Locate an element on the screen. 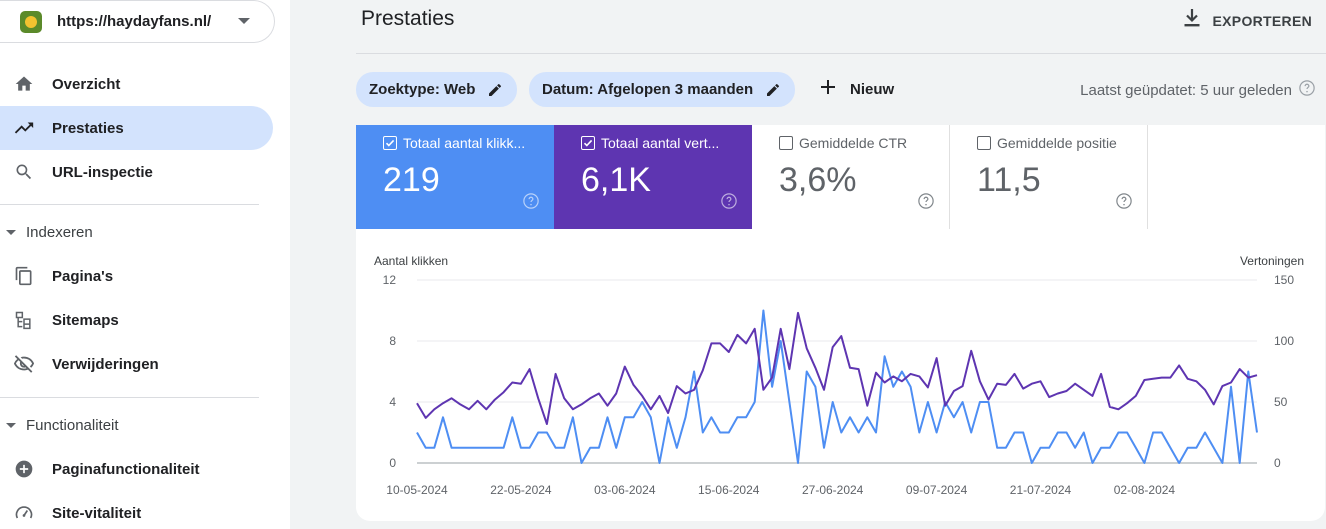 The image size is (1326, 529). sidebar-item-url-inspection: URL-inspectie is located at coordinates (136, 172).